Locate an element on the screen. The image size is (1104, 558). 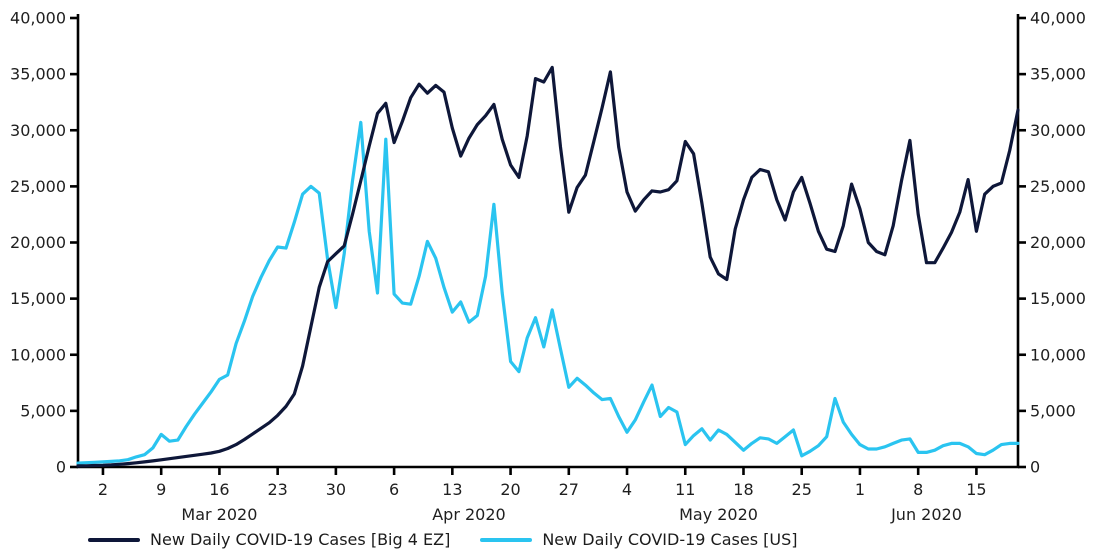
y-tick-label-right: 30,000 is located at coordinates (1058, 130).